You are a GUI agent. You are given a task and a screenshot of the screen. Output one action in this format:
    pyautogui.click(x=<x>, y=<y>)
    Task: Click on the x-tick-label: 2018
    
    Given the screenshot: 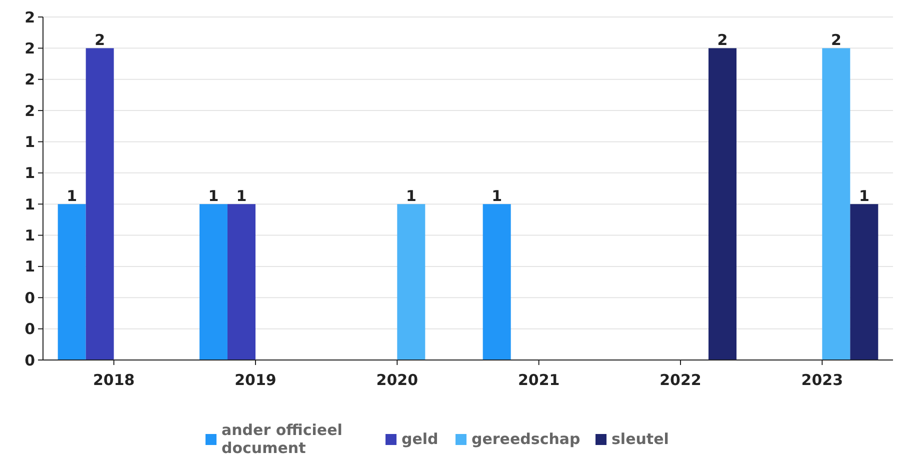 What is the action you would take?
    pyautogui.click(x=113, y=380)
    